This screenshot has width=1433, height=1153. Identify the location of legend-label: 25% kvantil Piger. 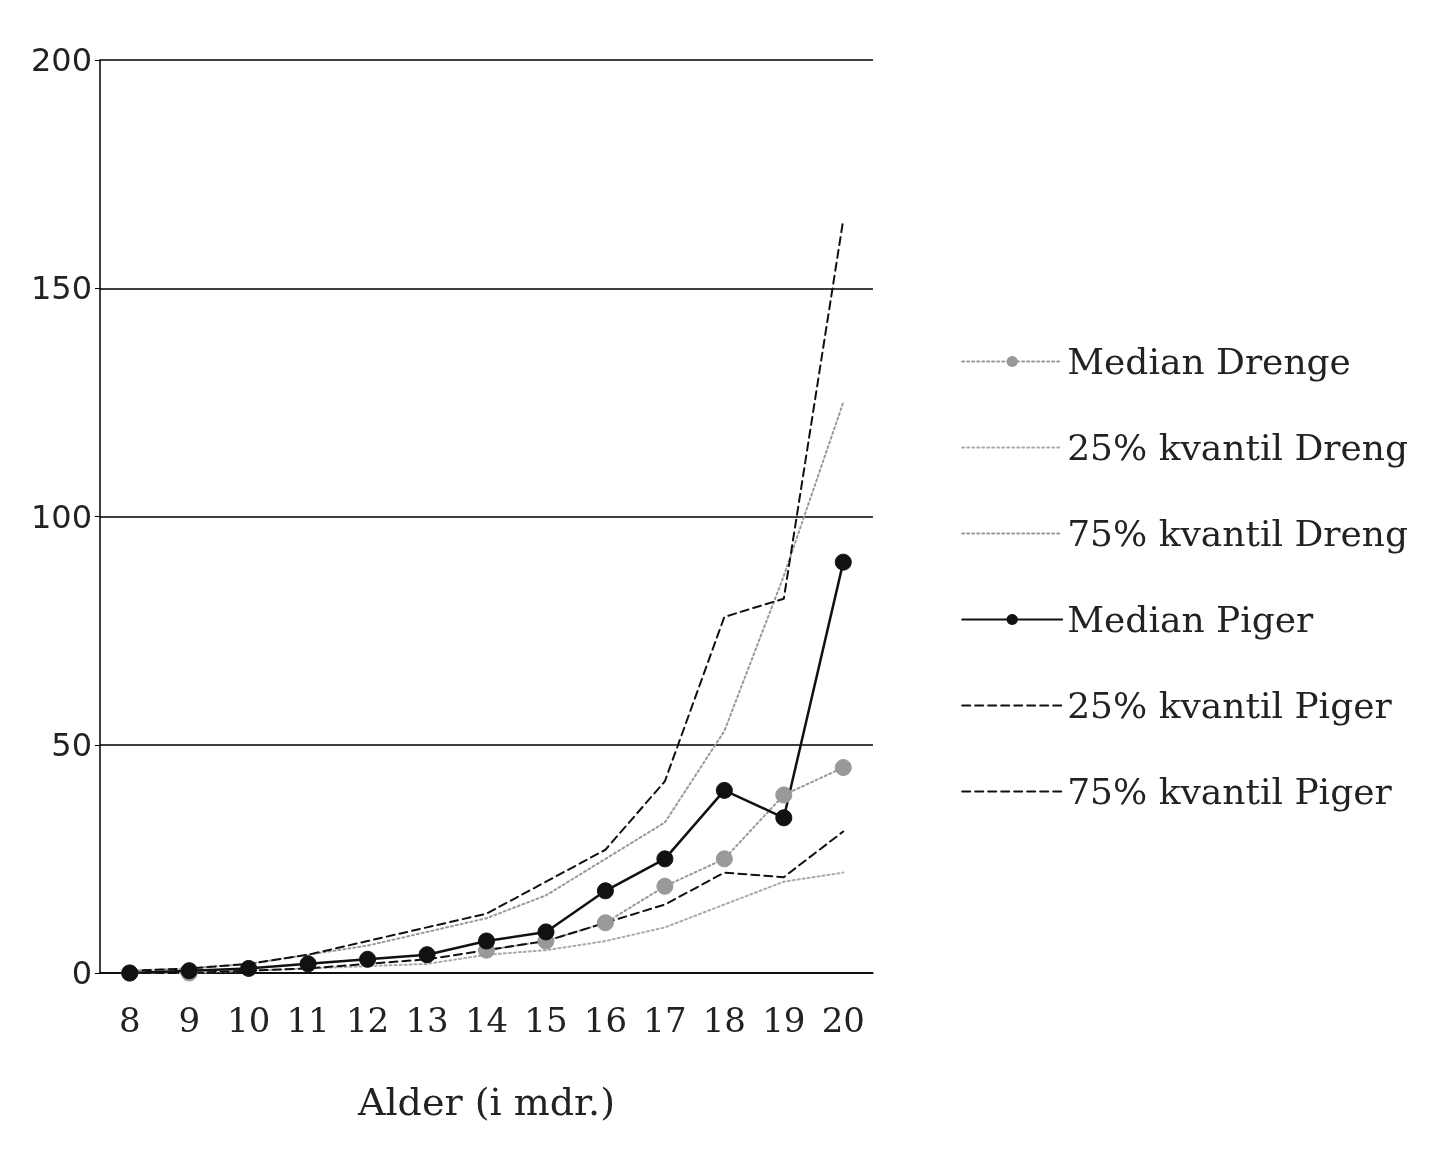
(1230, 705).